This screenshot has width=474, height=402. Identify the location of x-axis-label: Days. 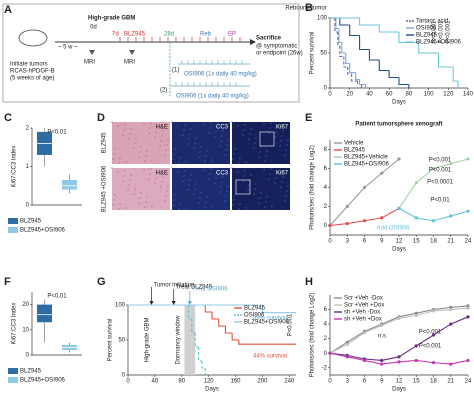
(399, 390).